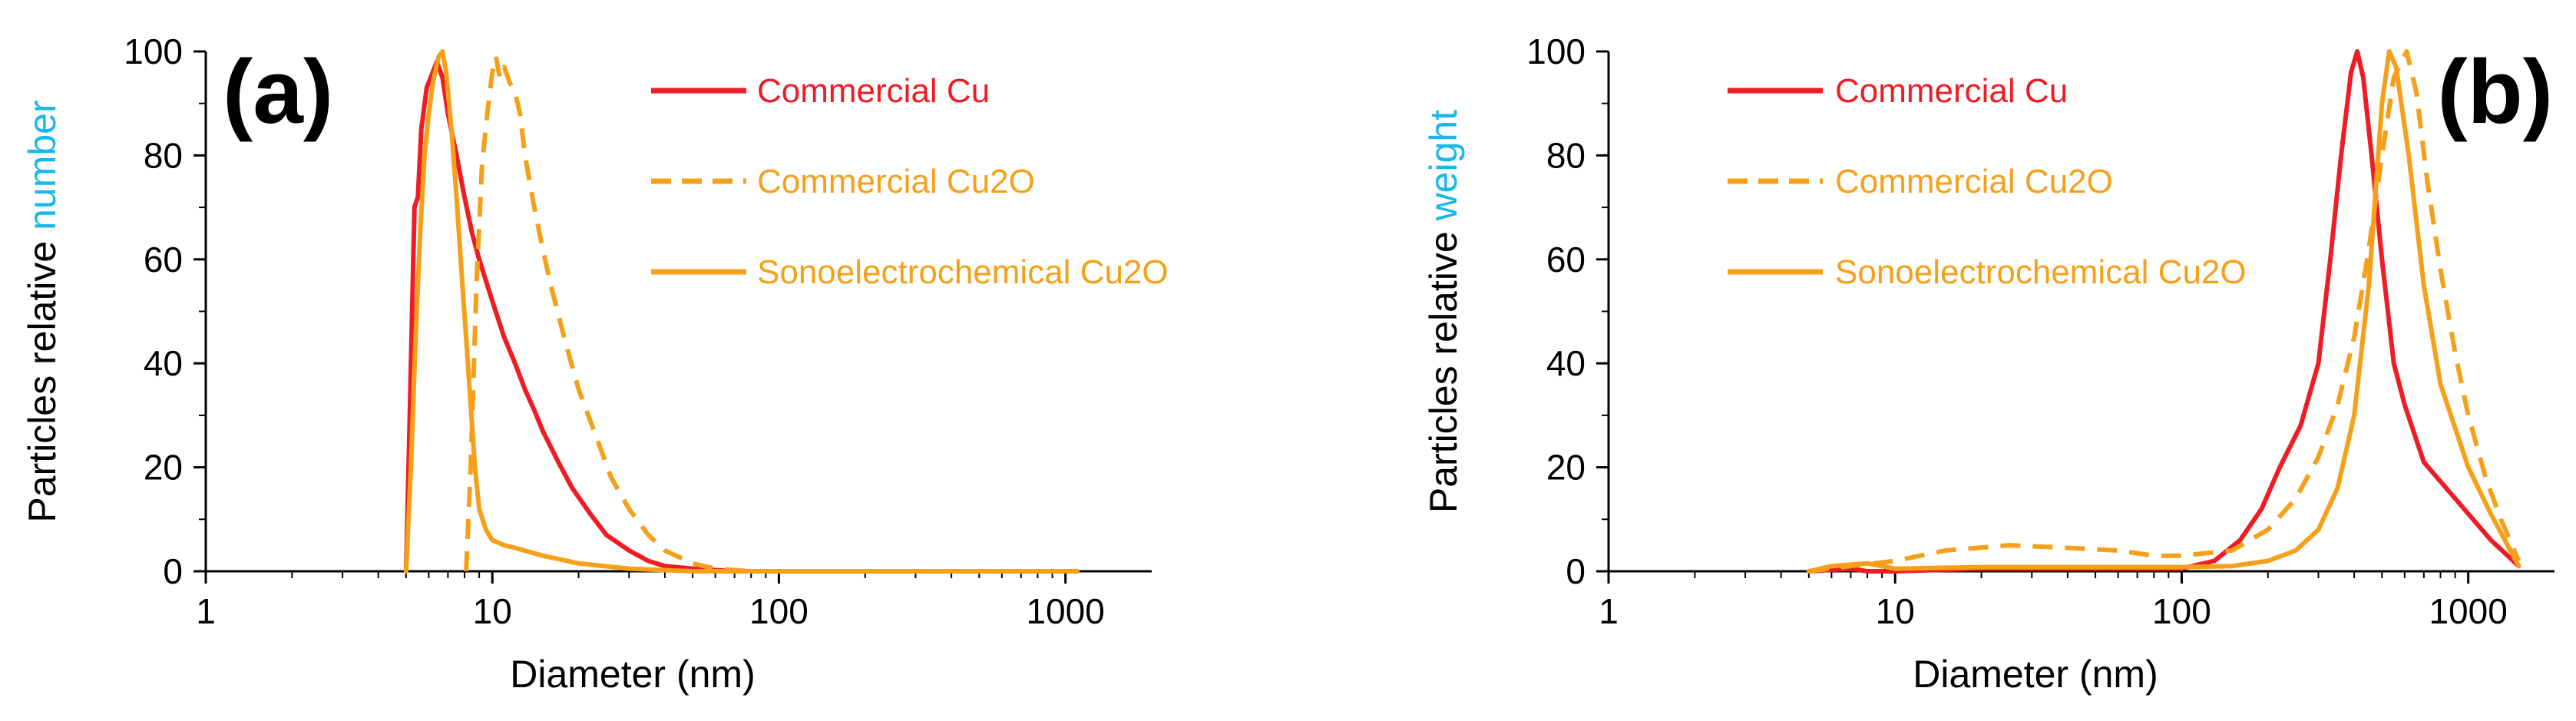 Image resolution: width=2576 pixels, height=721 pixels. I want to click on y-axis-title: Particles relative number, so click(42, 311).